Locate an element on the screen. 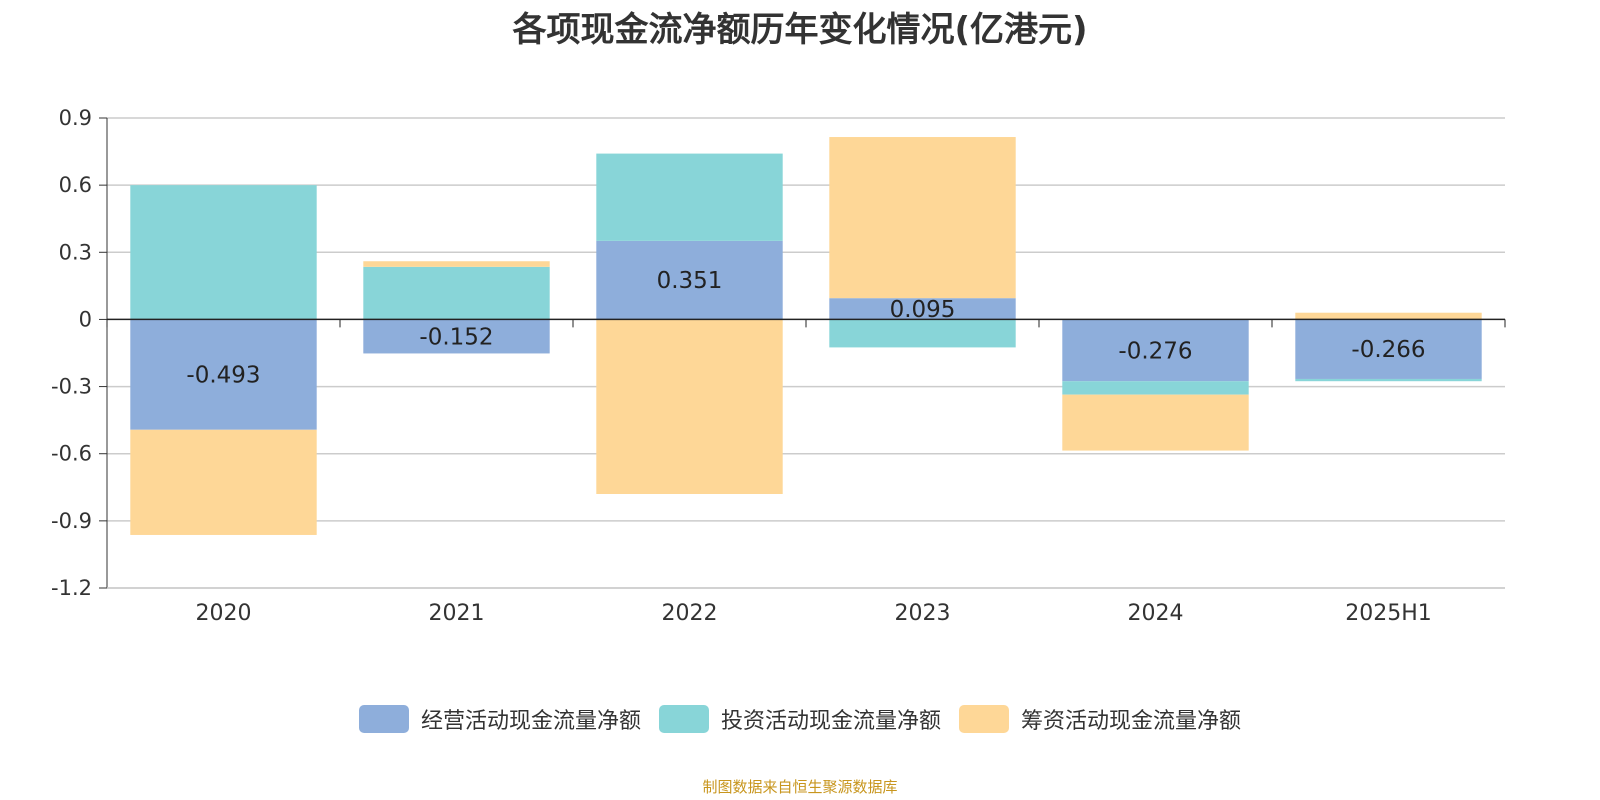 This screenshot has height=800, width=1600. legend-item-investing: 投资活动现金流量净额 is located at coordinates (799, 719).